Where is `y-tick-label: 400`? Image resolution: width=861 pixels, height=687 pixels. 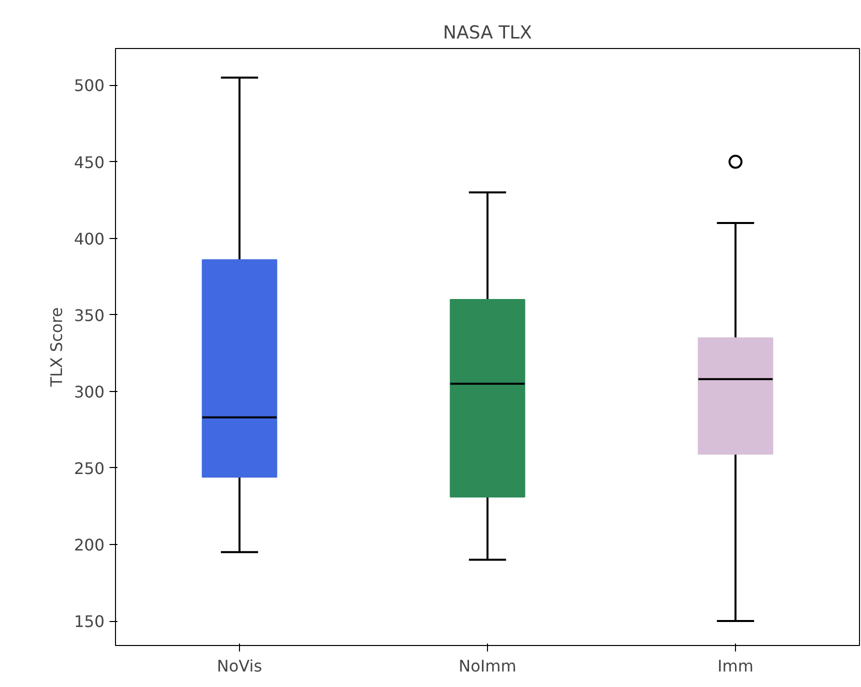 y-tick-label: 400 is located at coordinates (89, 238).